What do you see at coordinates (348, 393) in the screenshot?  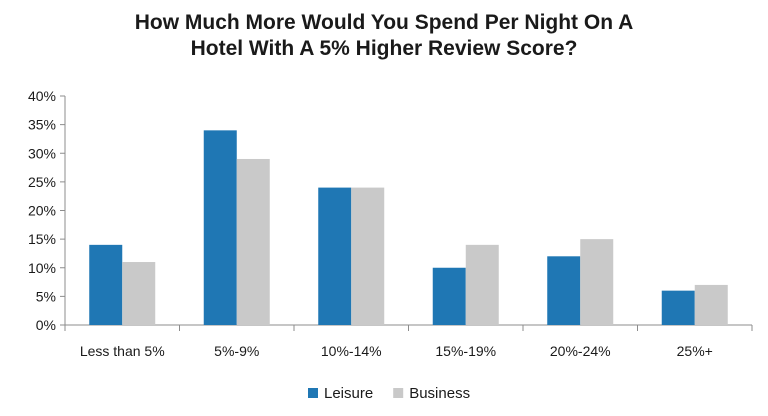 I see `legend-label-leisure: Leisure` at bounding box center [348, 393].